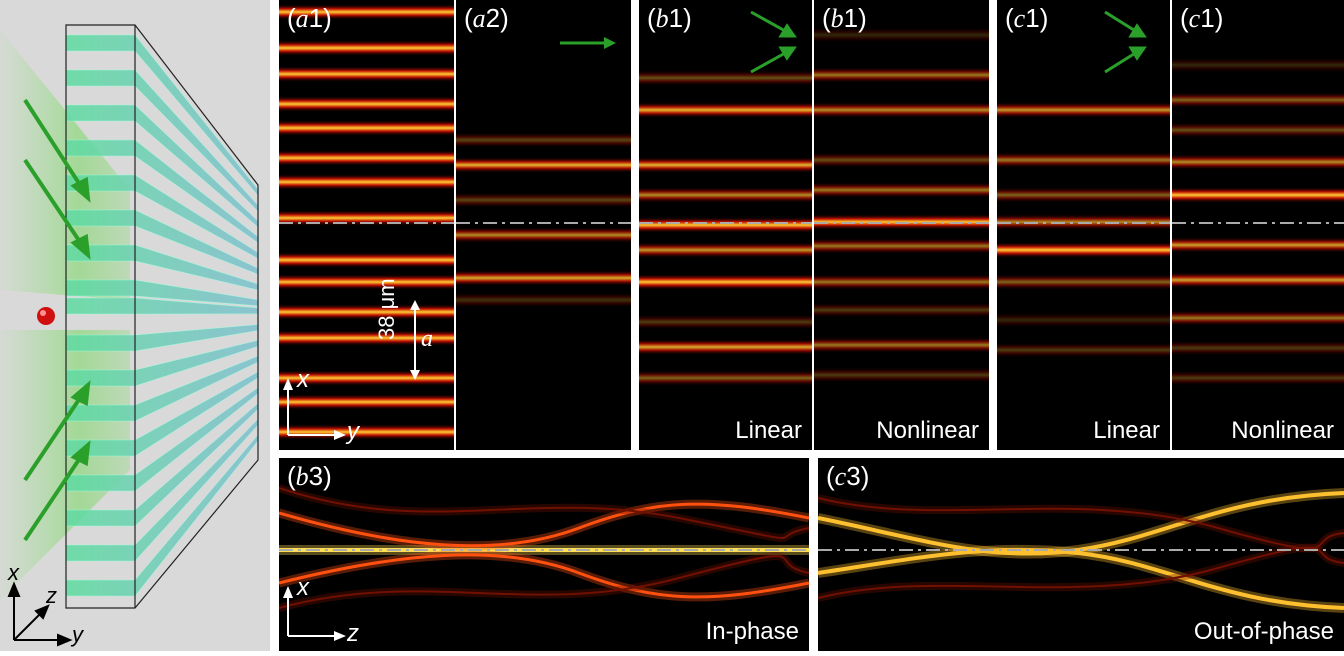 The width and height of the screenshot is (1344, 656). I want to click on panel-b1-nonlinear-label: (b1), so click(844, 18).